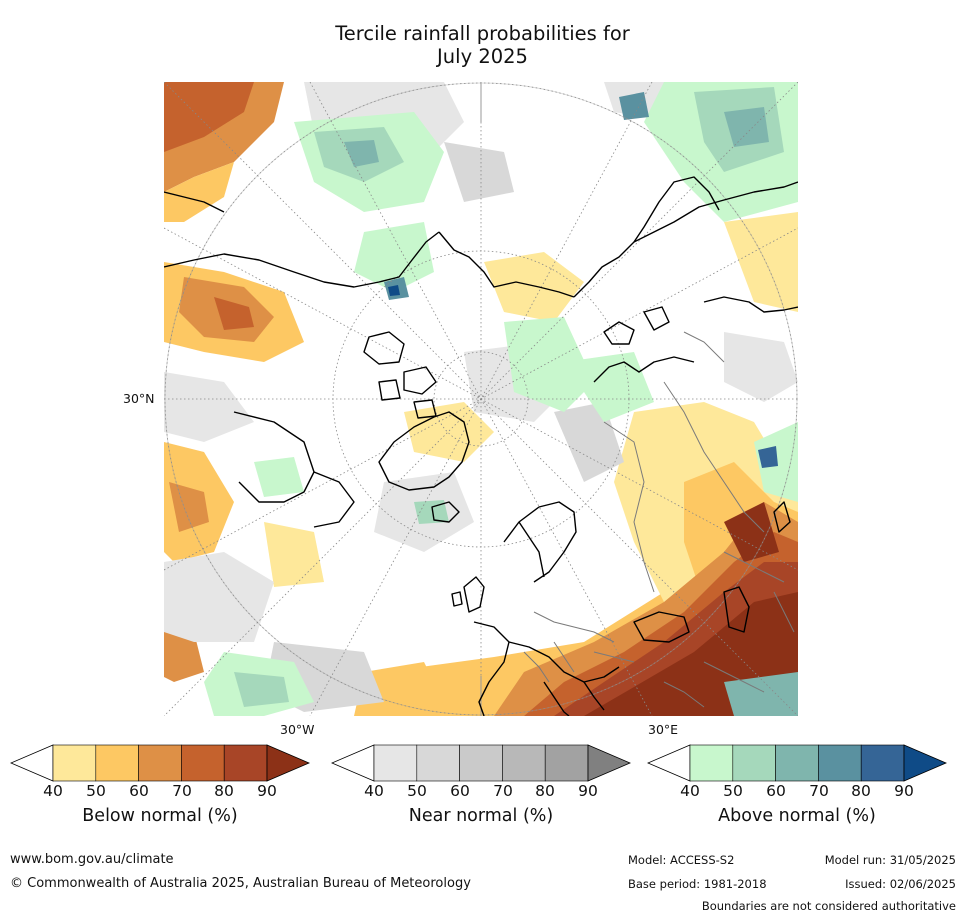 The width and height of the screenshot is (965, 919). What do you see at coordinates (697, 884) in the screenshot?
I see `footer-base-period: Base period: 1981-2018` at bounding box center [697, 884].